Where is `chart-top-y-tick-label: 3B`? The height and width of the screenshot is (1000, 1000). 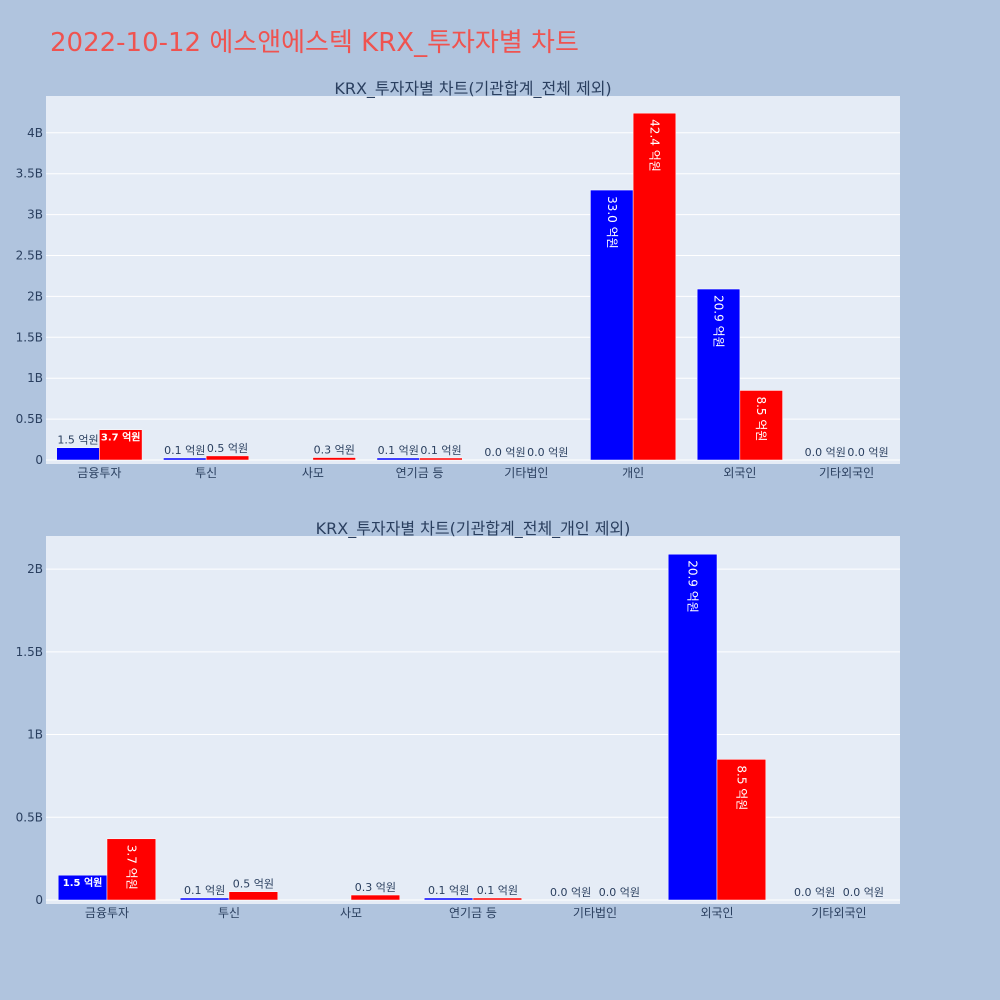
chart-top-y-tick-label: 3B is located at coordinates (35, 215).